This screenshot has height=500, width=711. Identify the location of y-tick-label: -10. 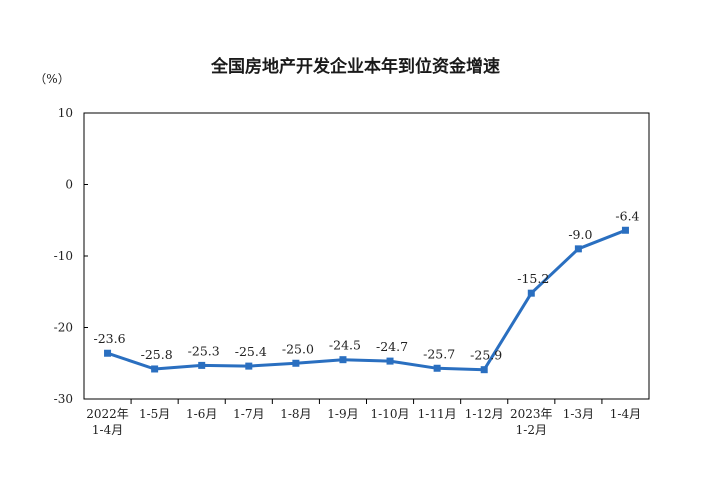
(63, 256).